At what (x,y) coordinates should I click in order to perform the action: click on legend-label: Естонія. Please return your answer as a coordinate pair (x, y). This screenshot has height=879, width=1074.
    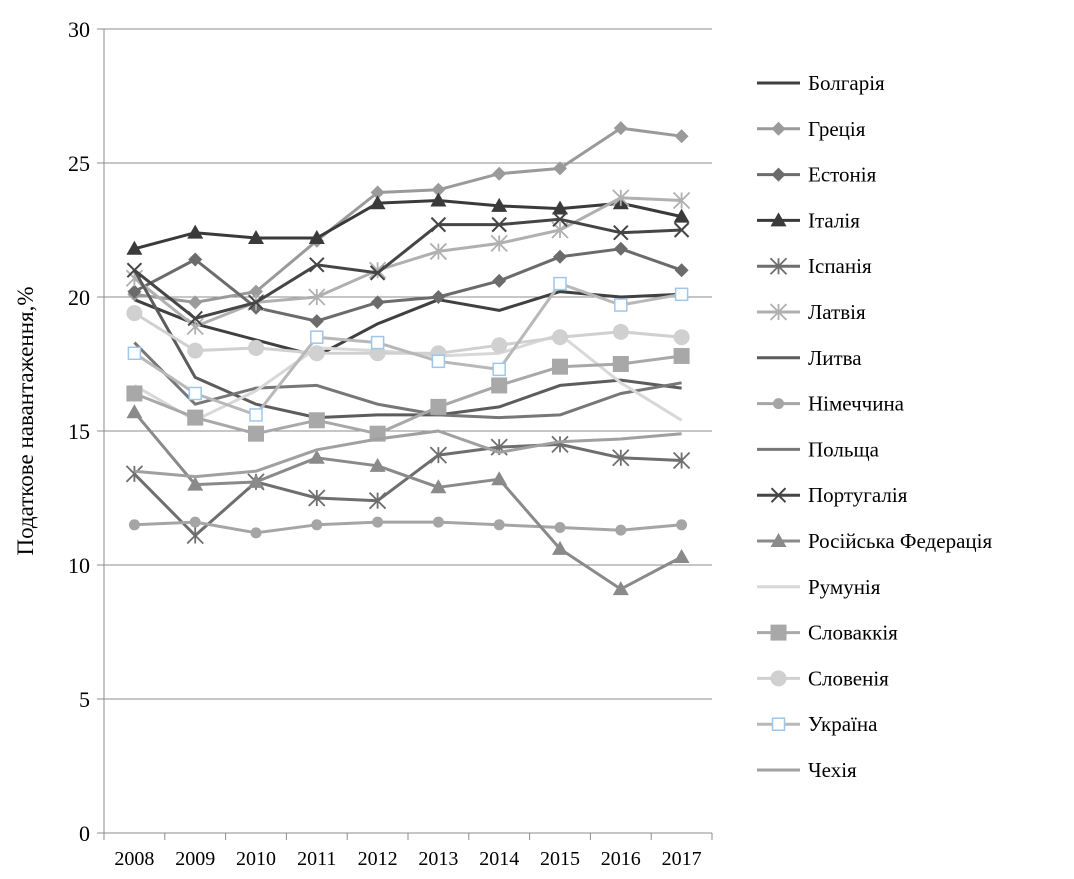
    Looking at the image, I should click on (842, 175).